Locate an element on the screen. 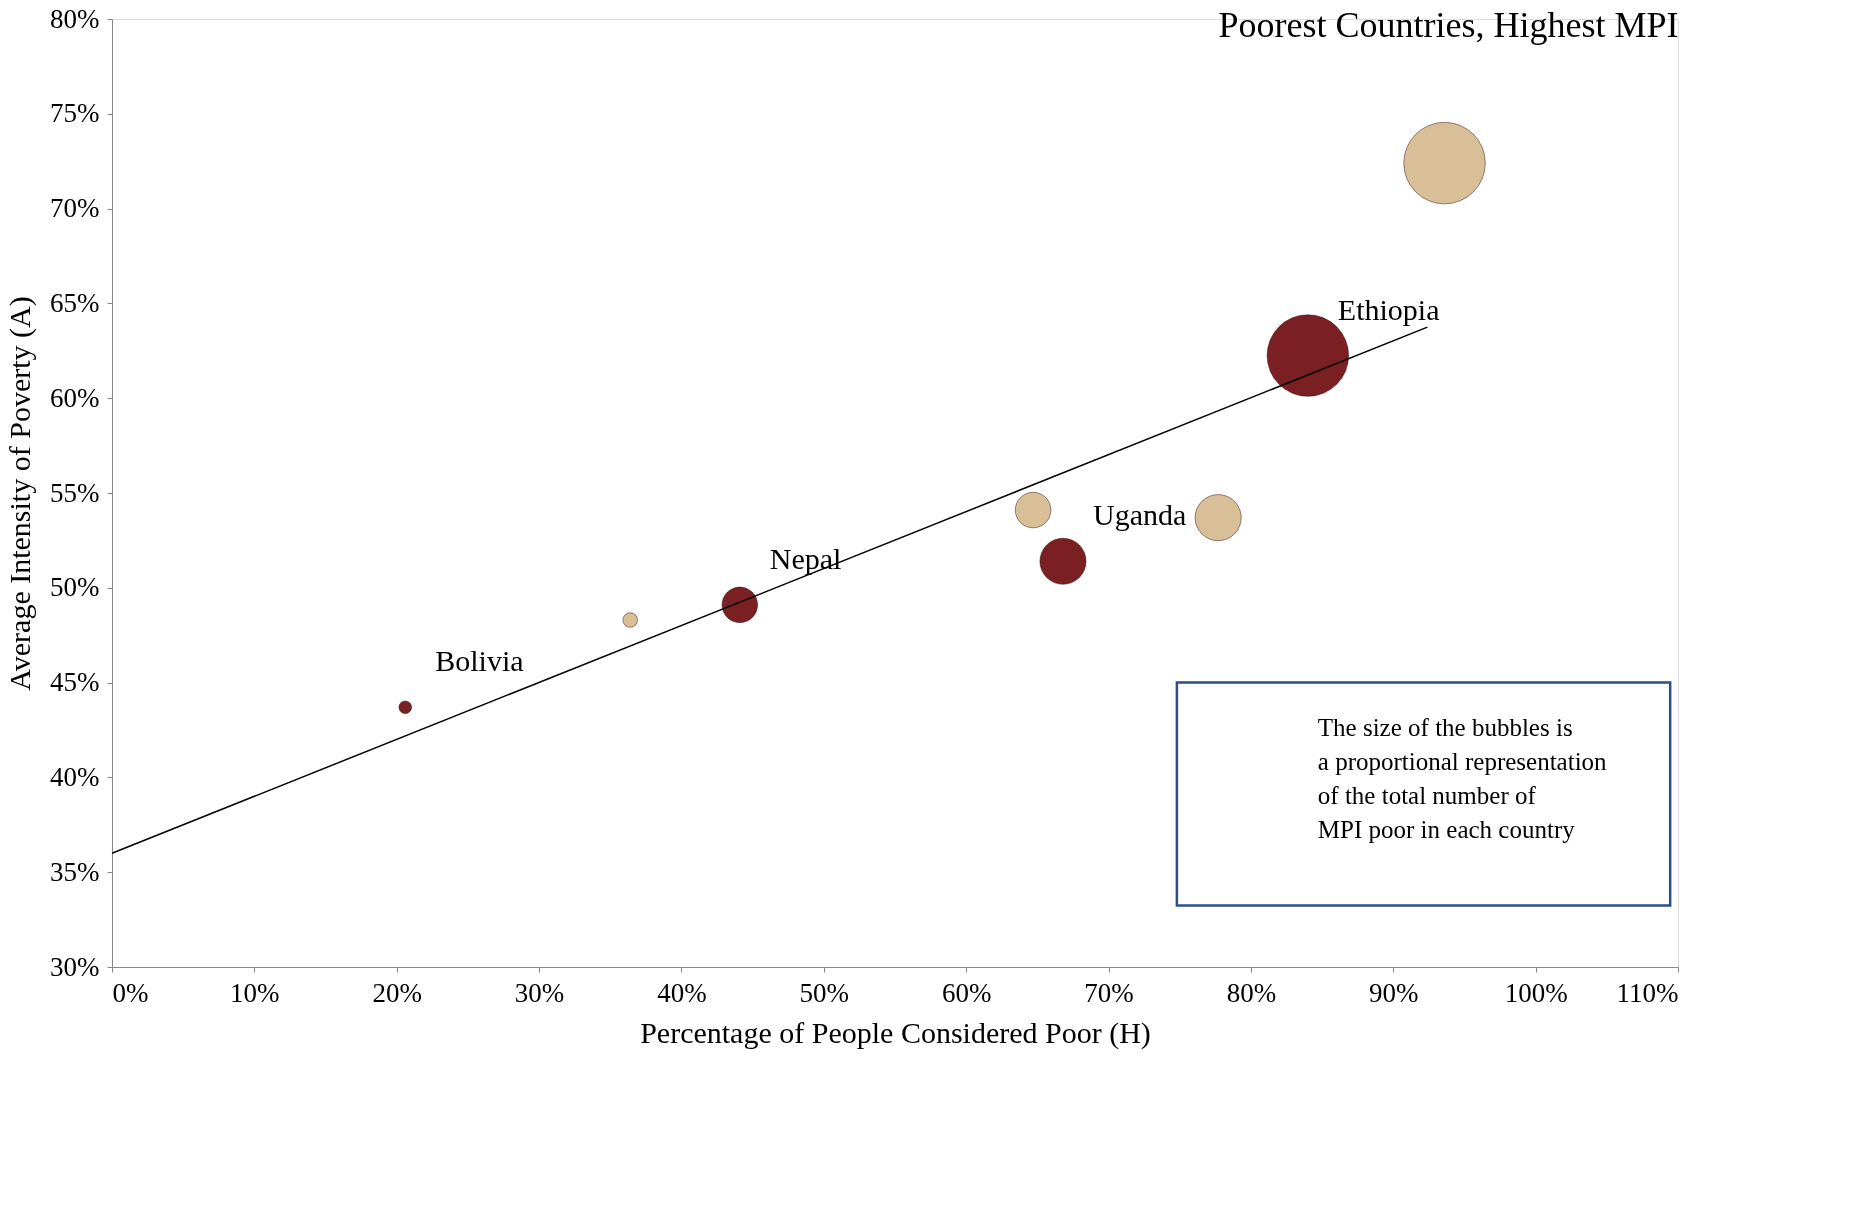  x-tick-label: 50% is located at coordinates (824, 992).